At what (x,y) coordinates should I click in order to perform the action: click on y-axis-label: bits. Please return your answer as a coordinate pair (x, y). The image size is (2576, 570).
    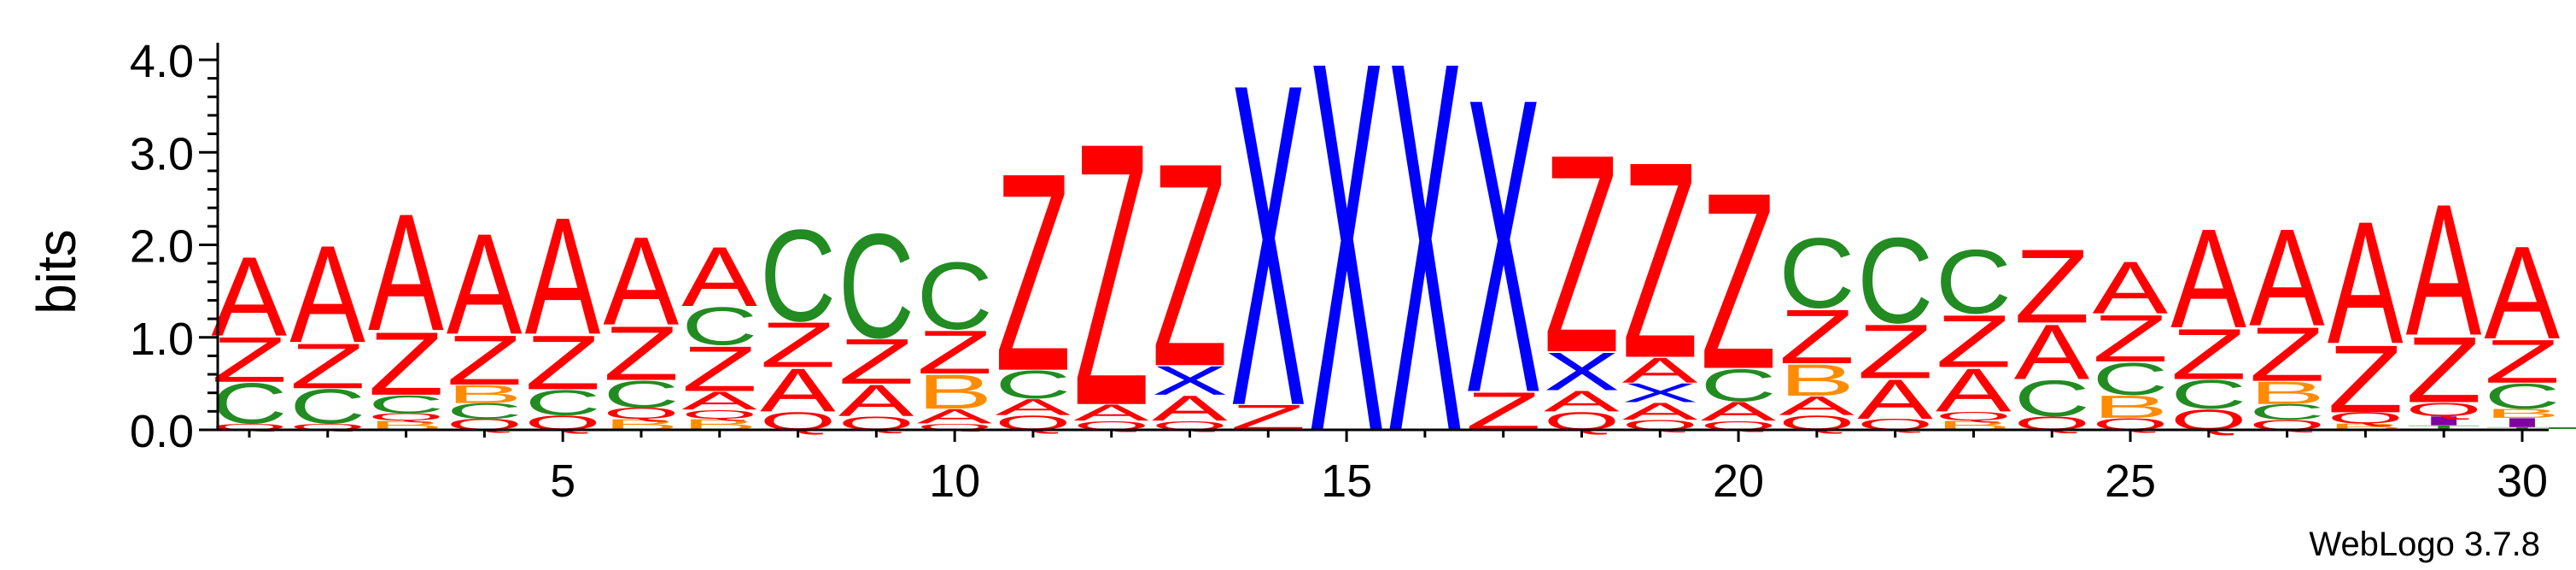
    Looking at the image, I should click on (56, 271).